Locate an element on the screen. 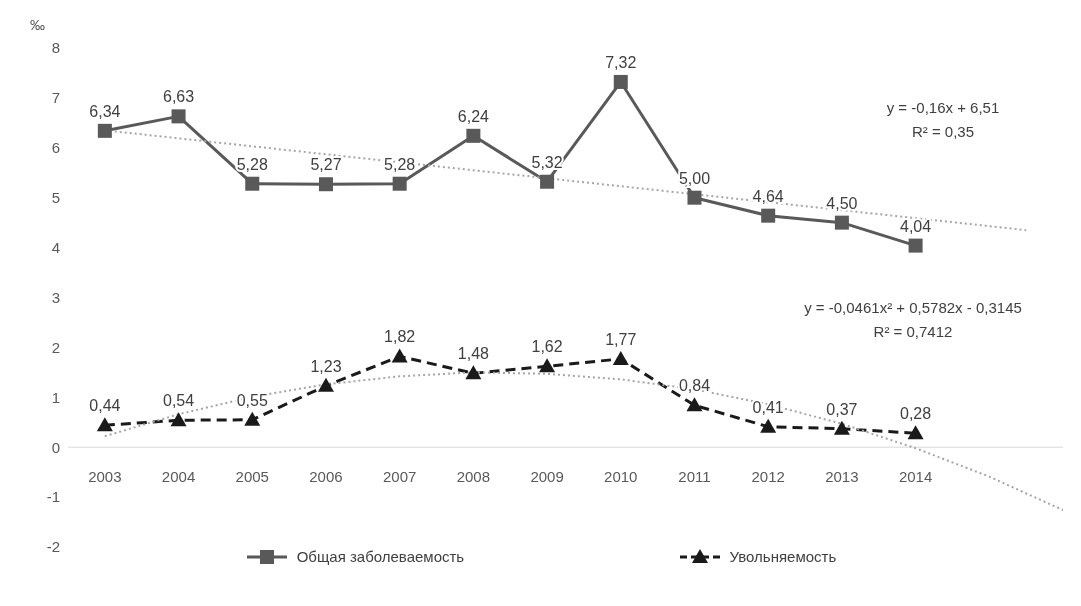 The width and height of the screenshot is (1081, 606). data-label: 5,27 is located at coordinates (326, 165).